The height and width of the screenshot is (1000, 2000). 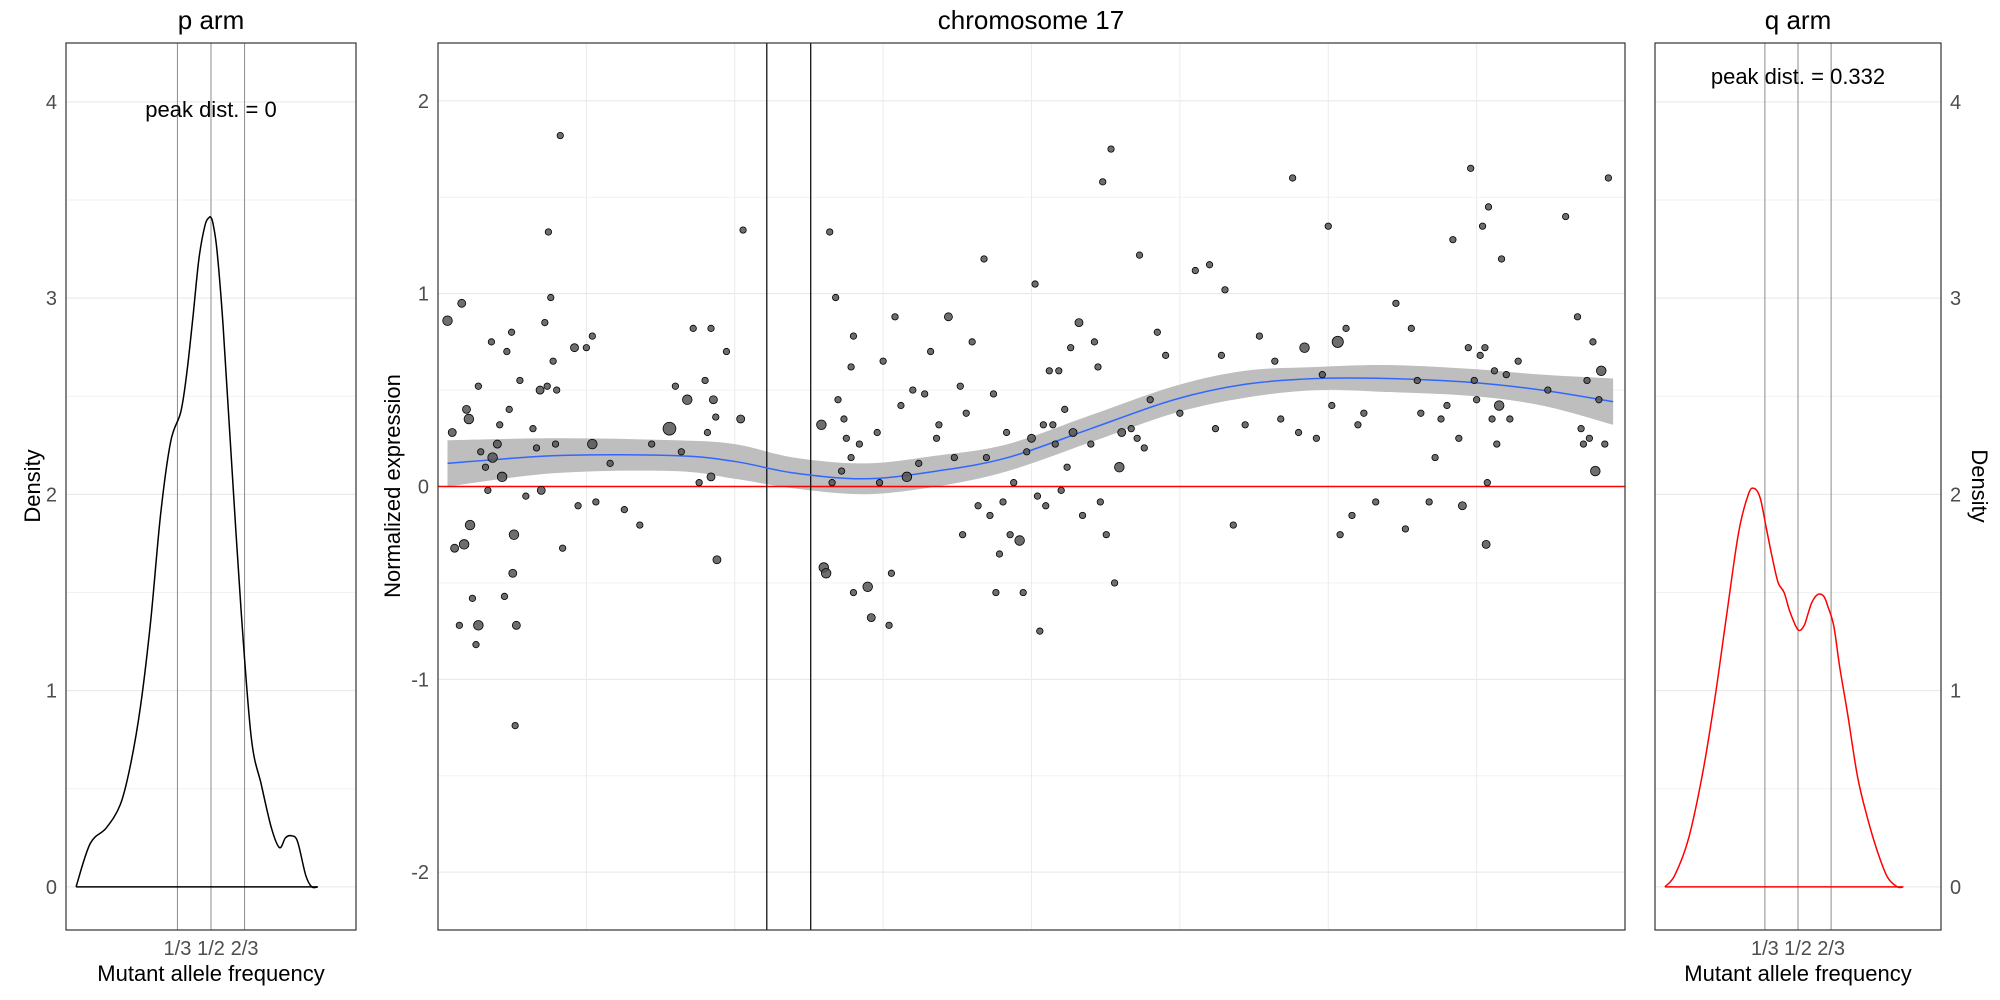 I want to click on q-arm-peak-annotation: peak dist. = 0.332, so click(x=1798, y=76).